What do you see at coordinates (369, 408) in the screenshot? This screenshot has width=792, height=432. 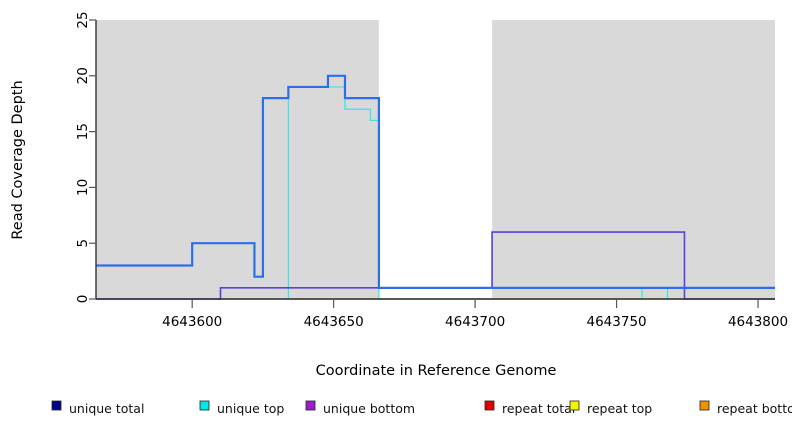 I see `legend-label: unique bottom` at bounding box center [369, 408].